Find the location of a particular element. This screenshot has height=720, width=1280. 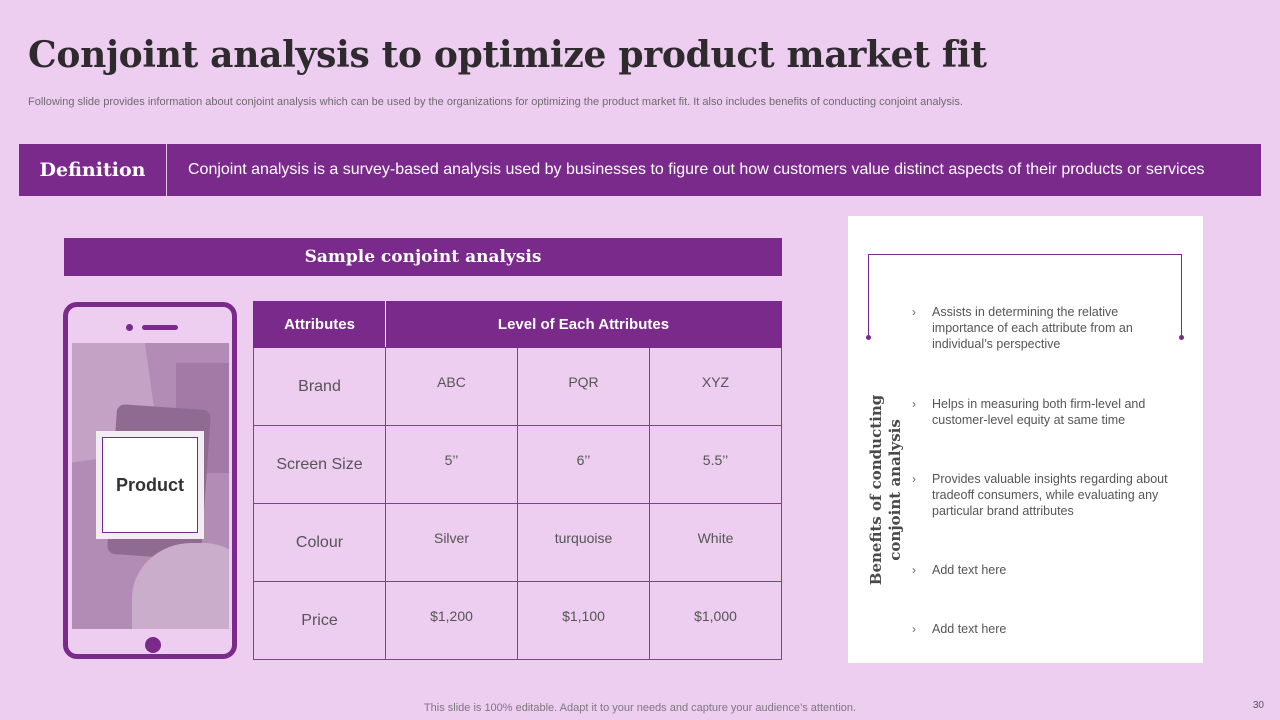

table-row: Price $1,200 $1,100 $1,000 is located at coordinates (517, 620).